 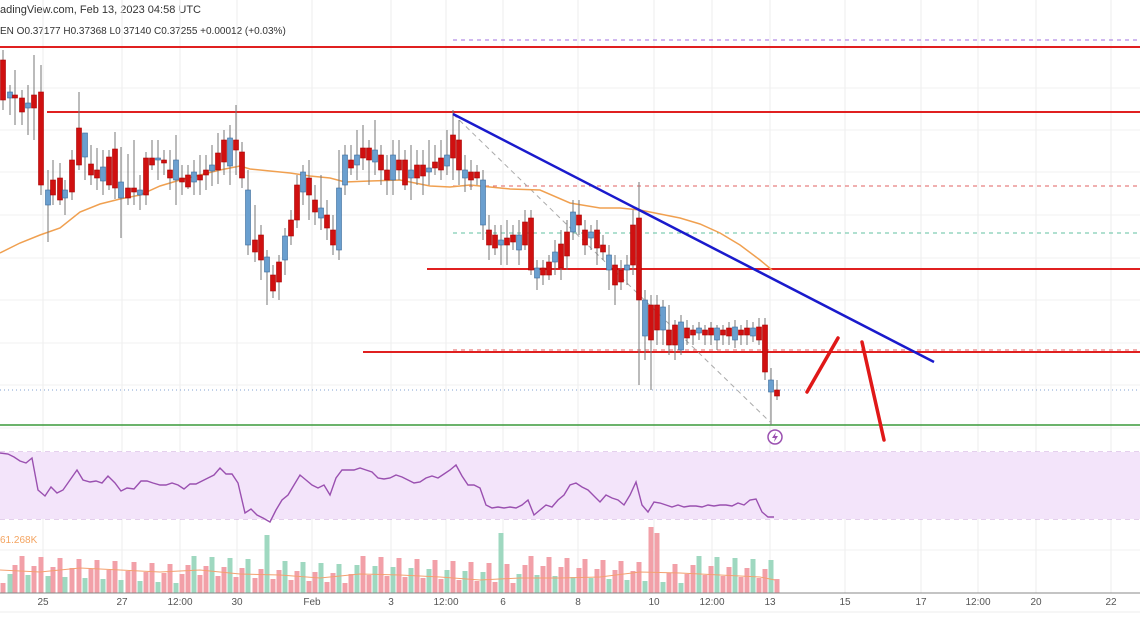 What do you see at coordinates (386, 218) in the screenshot?
I see `moving-average-line` at bounding box center [386, 218].